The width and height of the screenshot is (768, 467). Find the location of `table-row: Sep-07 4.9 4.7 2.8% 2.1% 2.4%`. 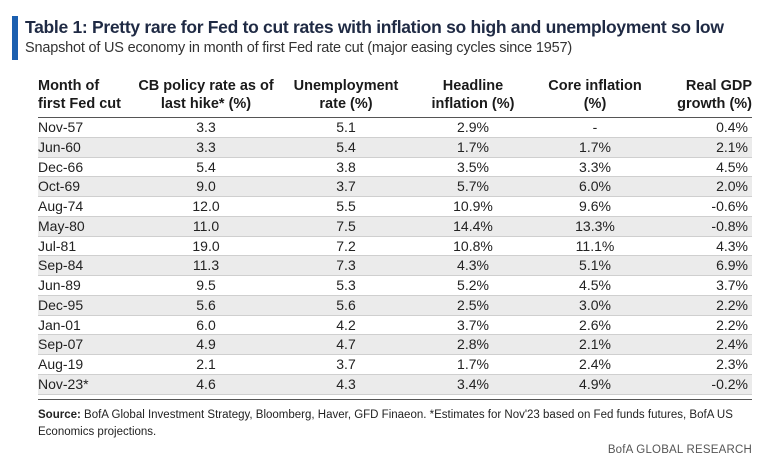

table-row: Sep-07 4.9 4.7 2.8% 2.1% 2.4% is located at coordinates (395, 344).